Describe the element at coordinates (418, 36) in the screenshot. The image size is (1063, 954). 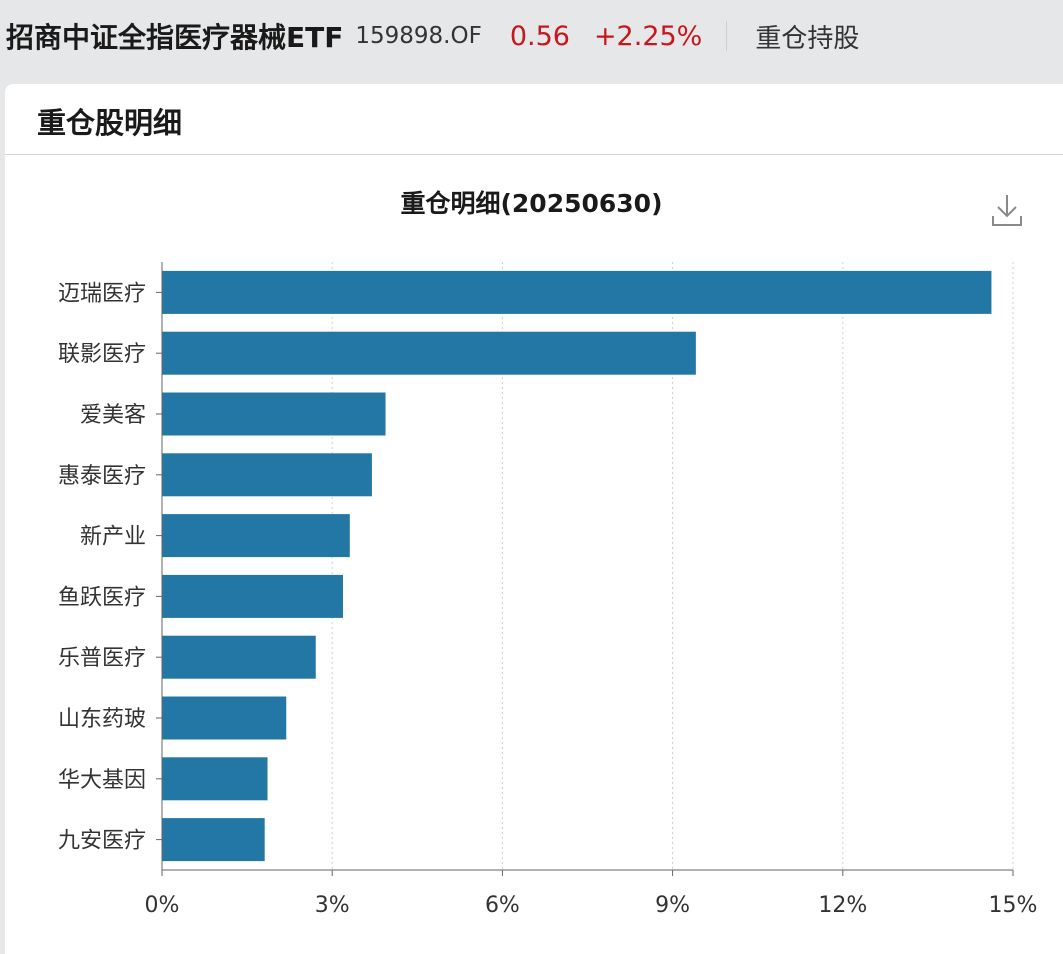
I see `fund-code: 159898.OF` at that location.